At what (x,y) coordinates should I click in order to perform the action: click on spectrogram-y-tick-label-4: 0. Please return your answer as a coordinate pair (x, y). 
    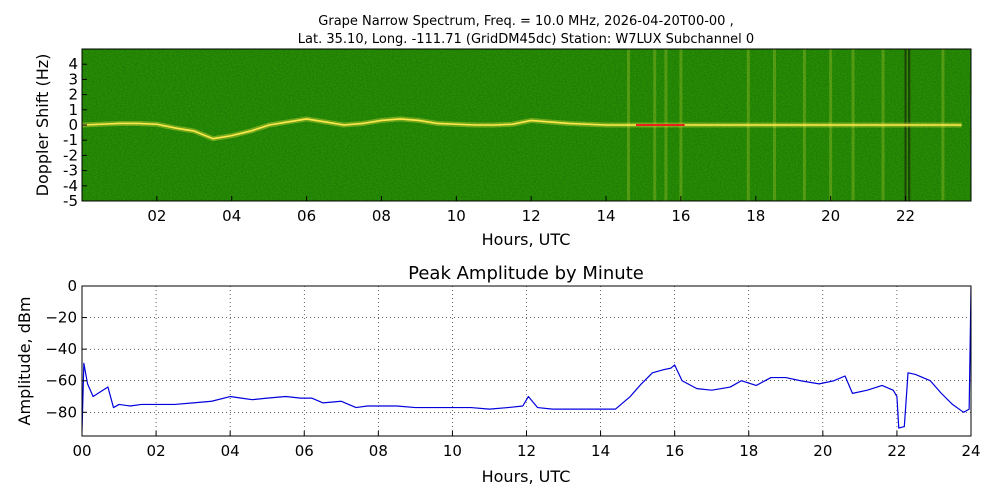
    Looking at the image, I should click on (73, 125).